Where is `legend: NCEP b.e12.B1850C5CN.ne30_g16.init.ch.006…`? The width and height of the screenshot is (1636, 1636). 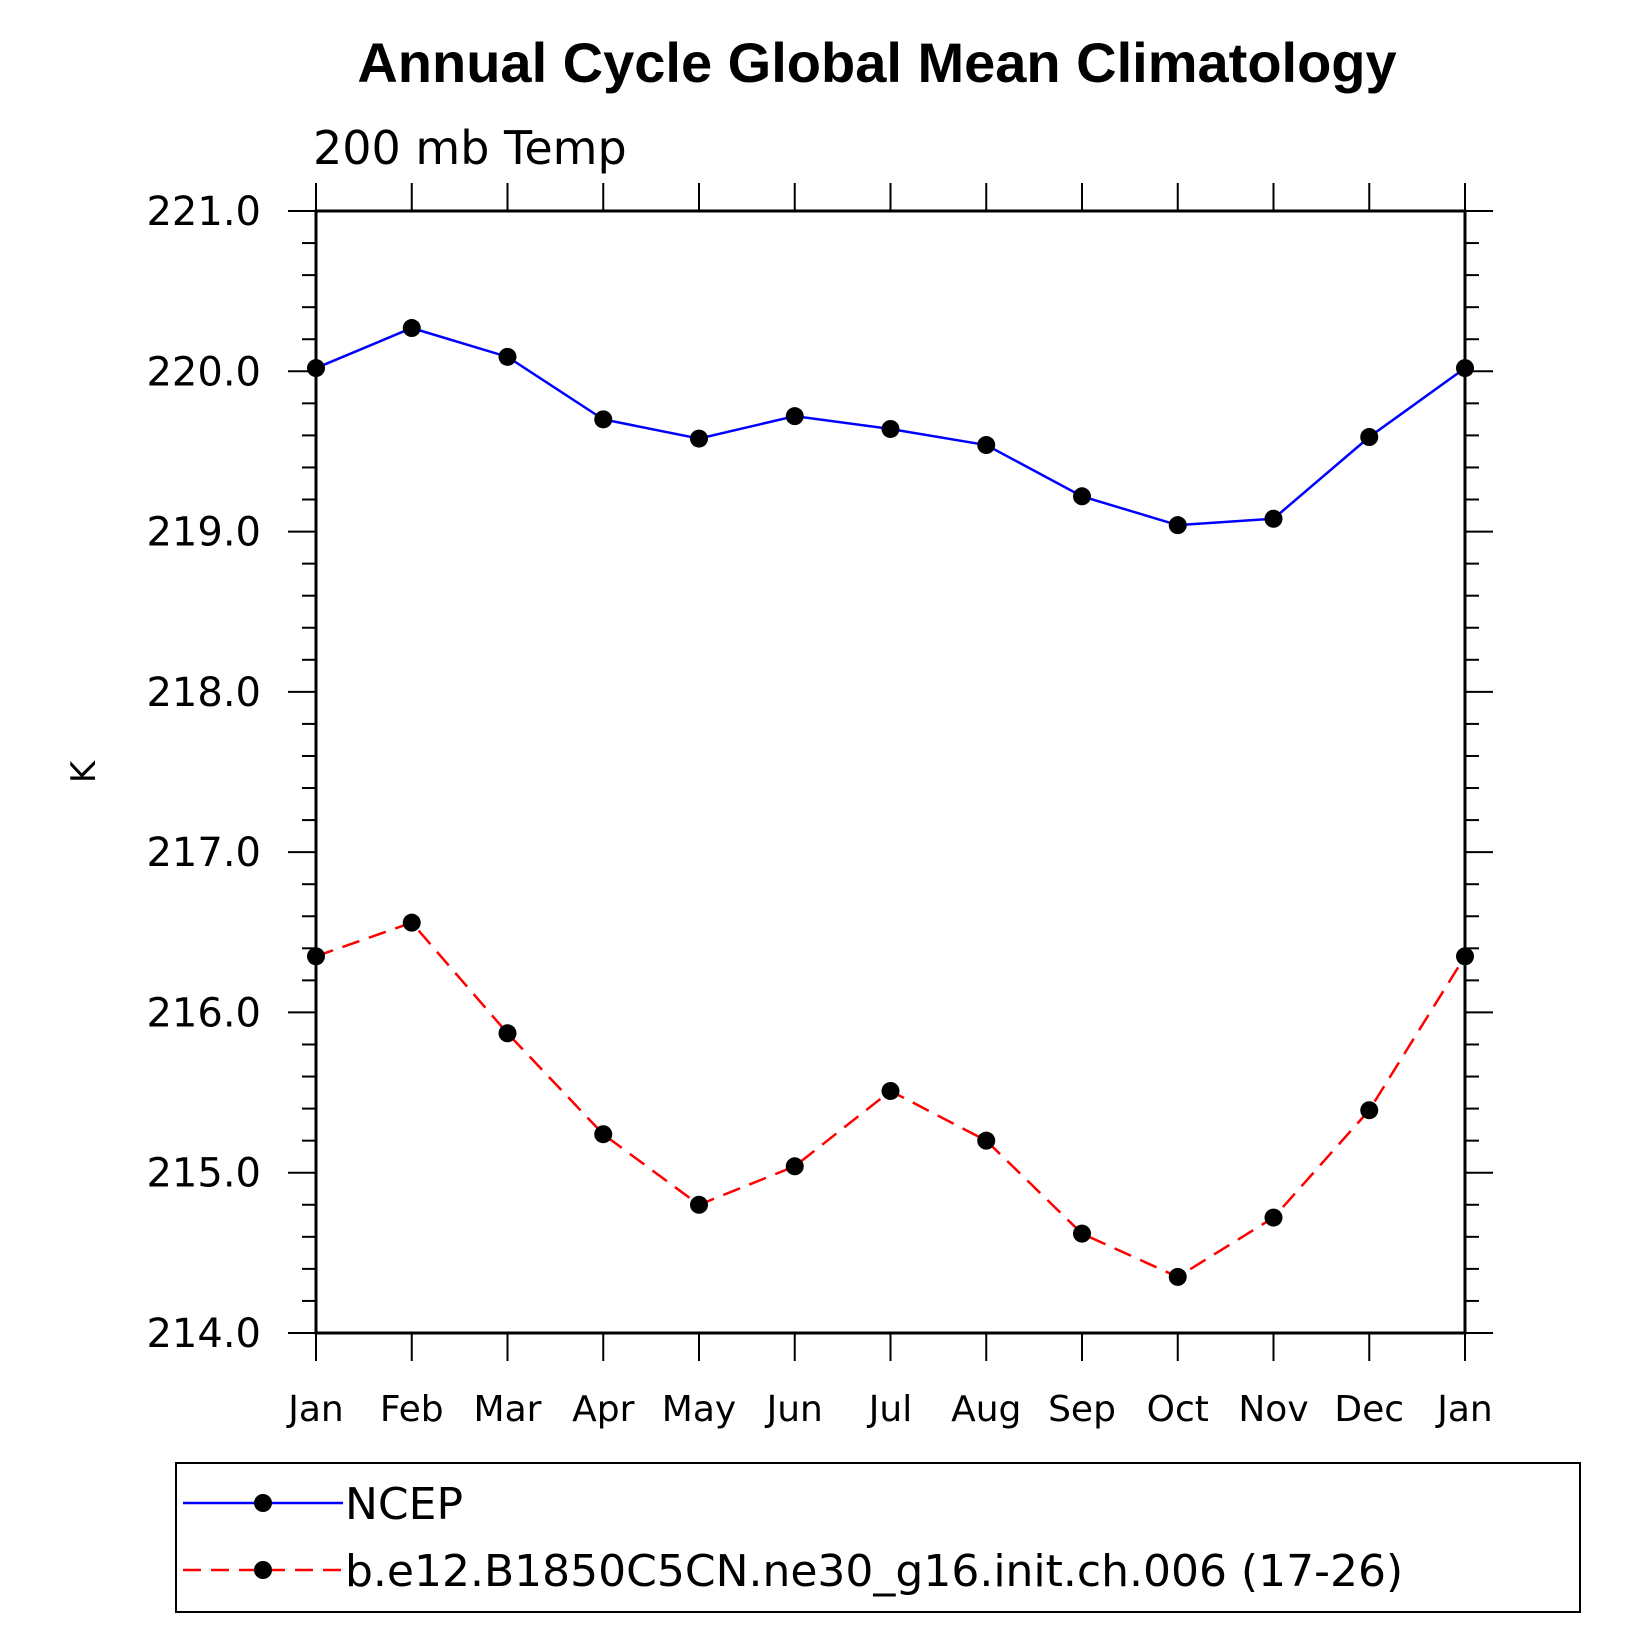 legend: NCEP b.e12.B1850C5CN.ne30_g16.init.ch.006… is located at coordinates (878, 1537).